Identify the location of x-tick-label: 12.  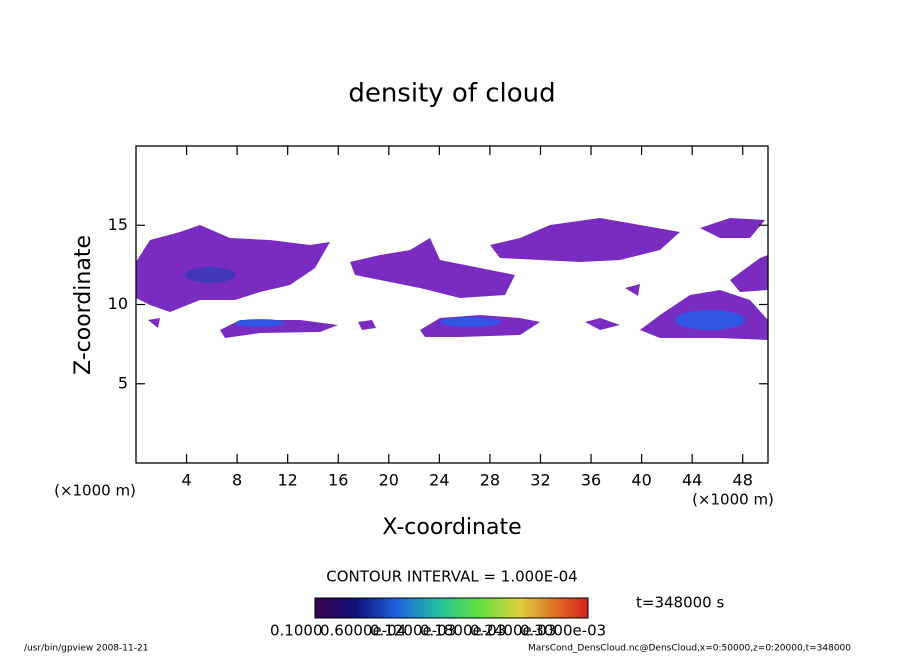
(288, 480).